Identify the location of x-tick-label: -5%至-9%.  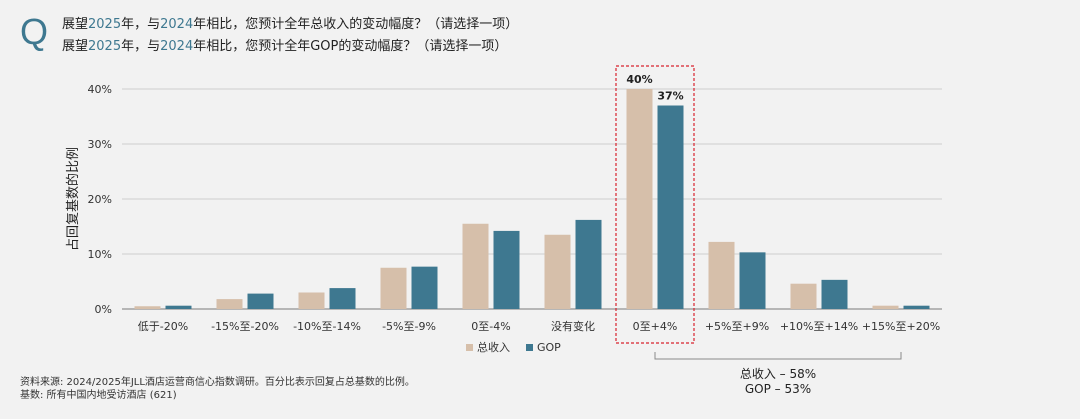
(409, 326).